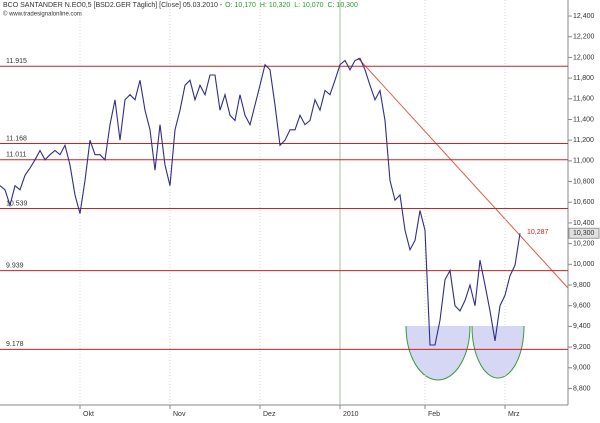 This screenshot has width=600, height=423. I want to click on level-label: 10.539, so click(17, 203).